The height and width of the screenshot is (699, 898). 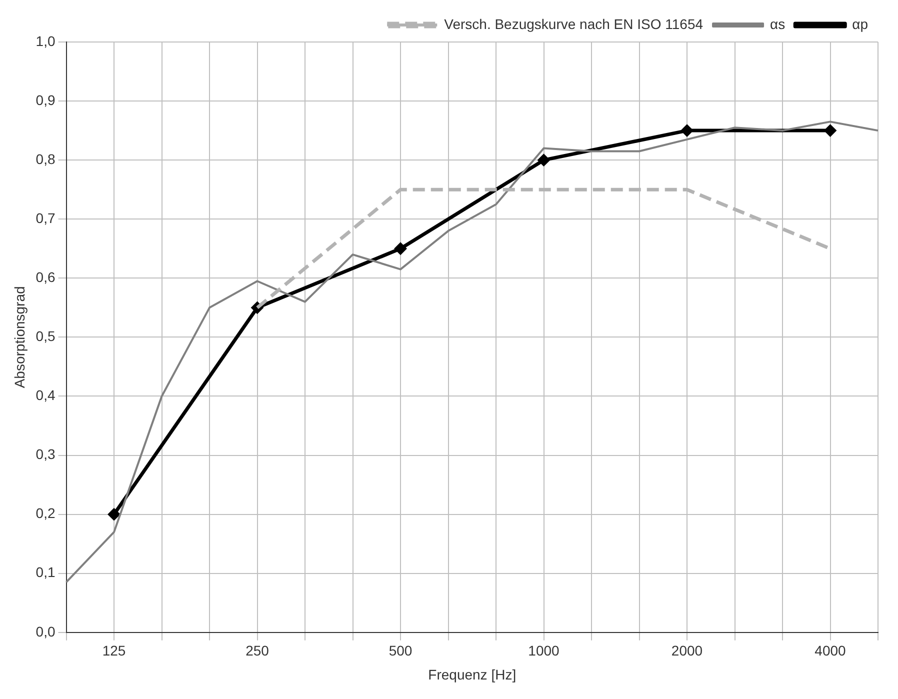 What do you see at coordinates (19, 337) in the screenshot?
I see `y-axis-title: Absorptionsgrad` at bounding box center [19, 337].